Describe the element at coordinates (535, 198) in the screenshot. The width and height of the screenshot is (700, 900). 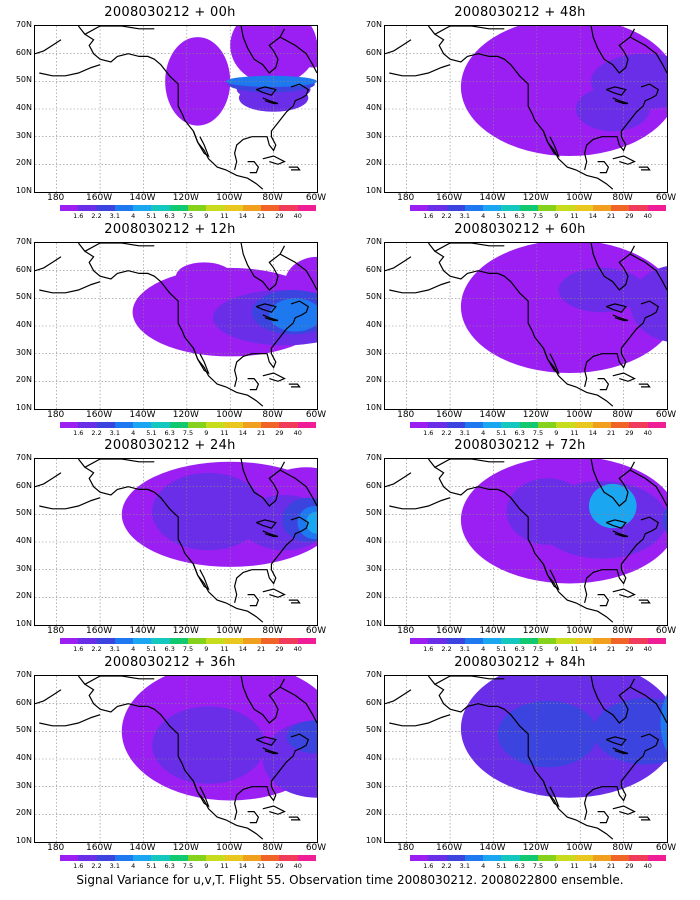
I see `x-tick-label: 120W` at that location.